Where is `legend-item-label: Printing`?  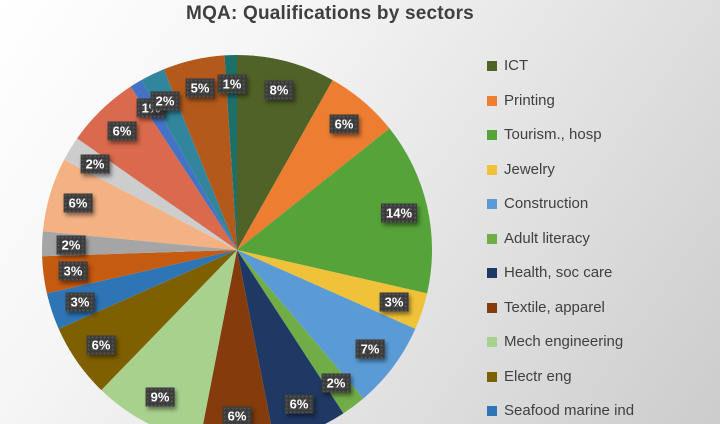
legend-item-label: Printing is located at coordinates (529, 100).